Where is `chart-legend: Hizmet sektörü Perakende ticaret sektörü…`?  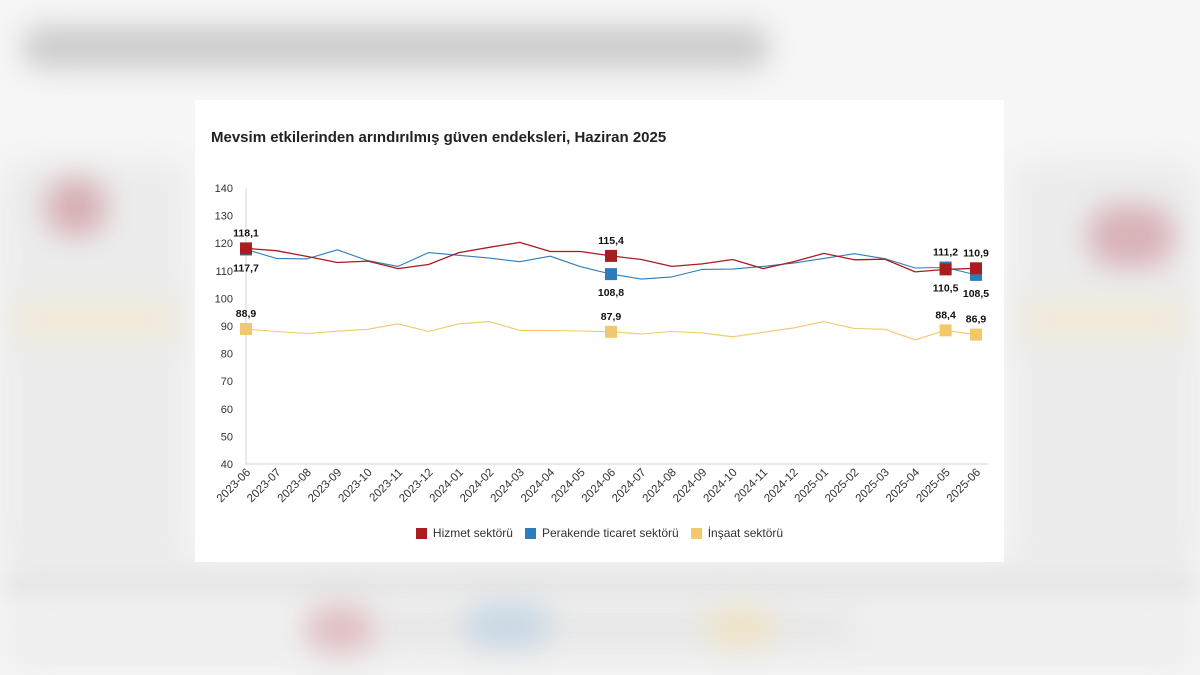 chart-legend: Hizmet sektörü Perakende ticaret sektörü… is located at coordinates (599, 533).